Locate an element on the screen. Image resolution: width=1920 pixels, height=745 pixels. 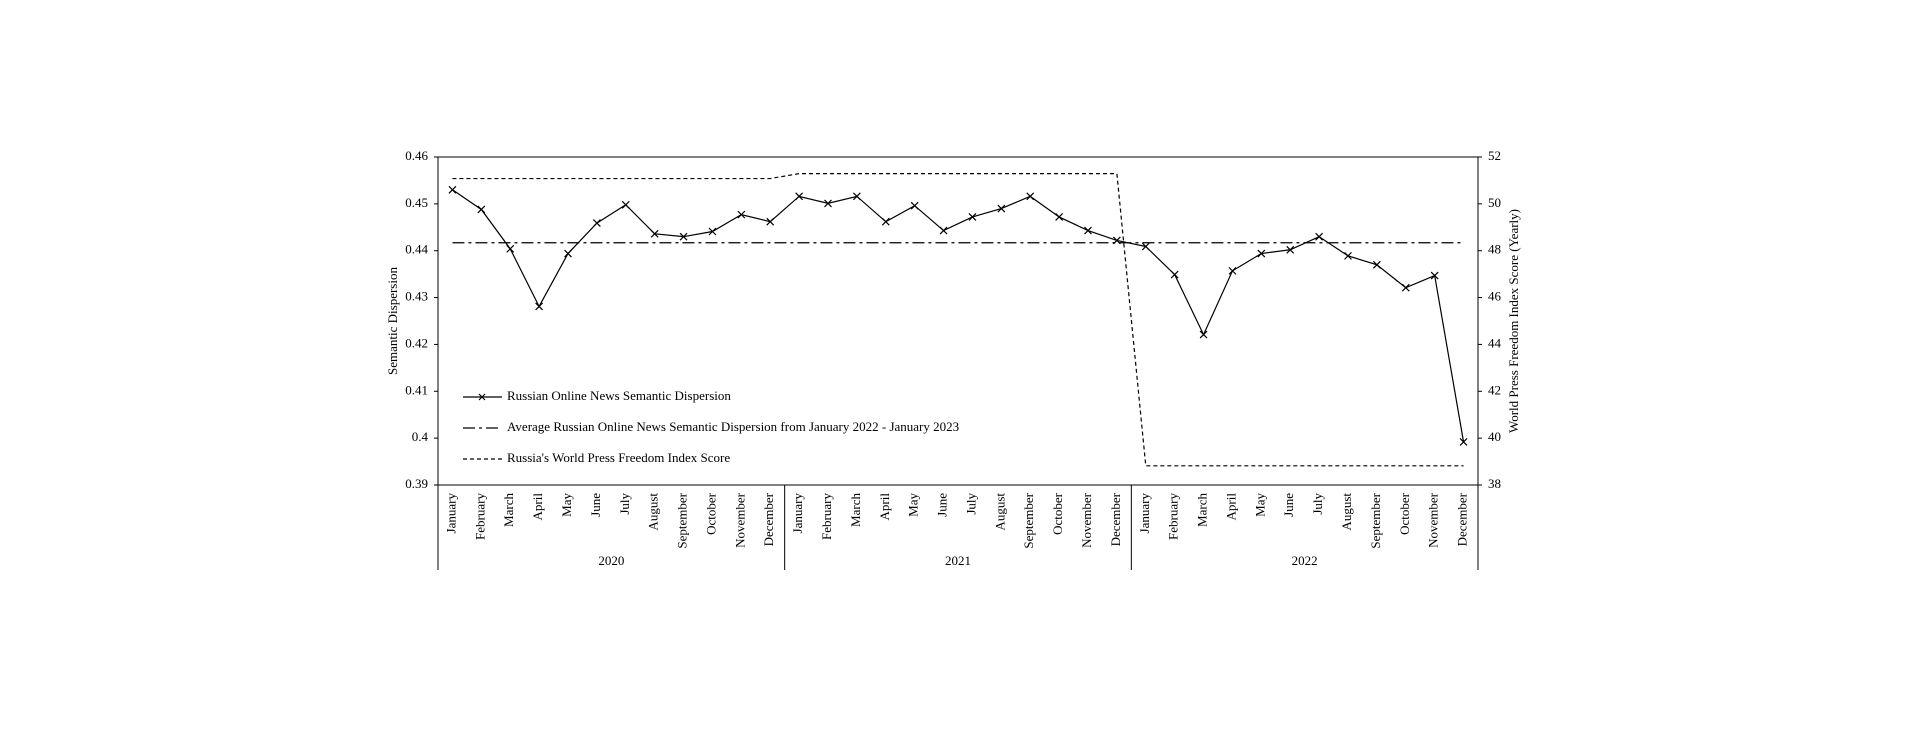
y-tick-label: 0.45 is located at coordinates (416, 202).